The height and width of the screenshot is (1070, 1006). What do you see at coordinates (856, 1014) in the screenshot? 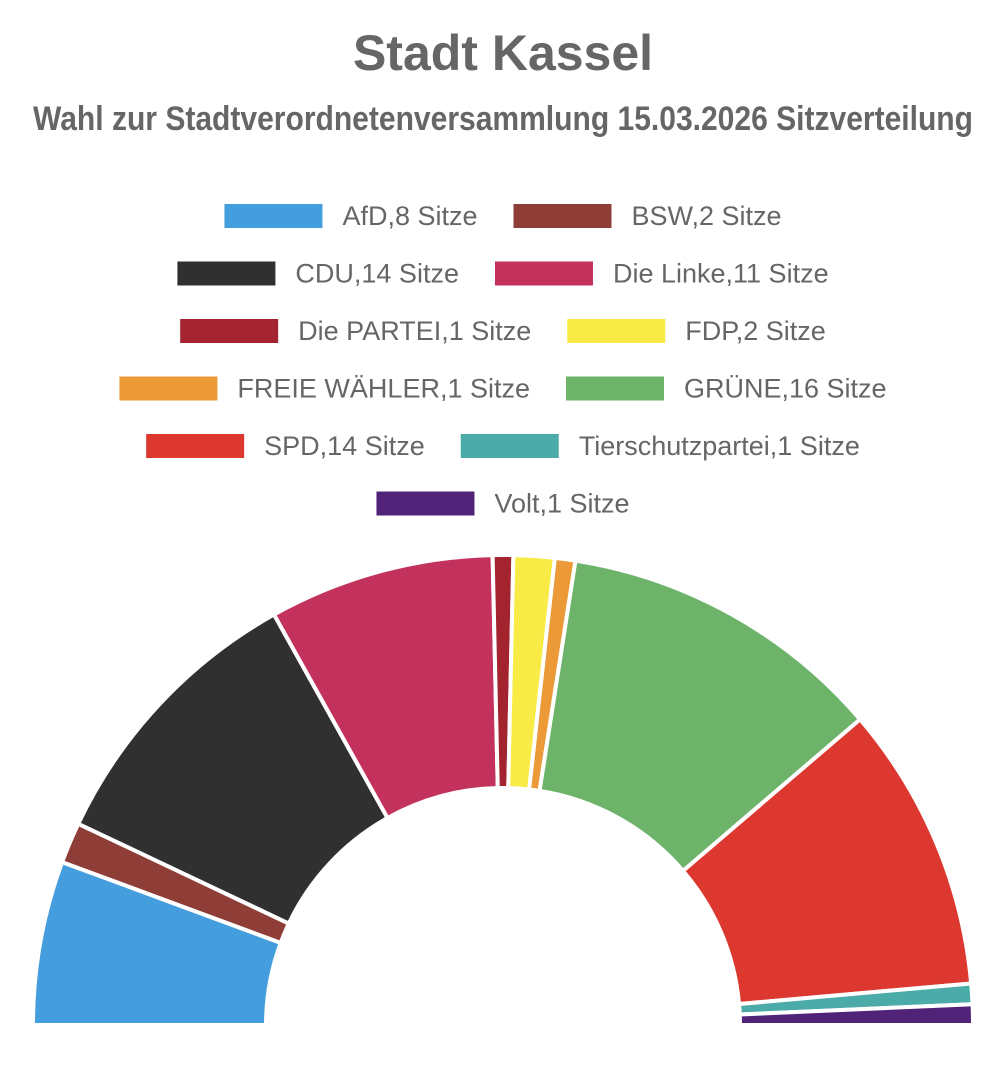
I see `slice-volt` at bounding box center [856, 1014].